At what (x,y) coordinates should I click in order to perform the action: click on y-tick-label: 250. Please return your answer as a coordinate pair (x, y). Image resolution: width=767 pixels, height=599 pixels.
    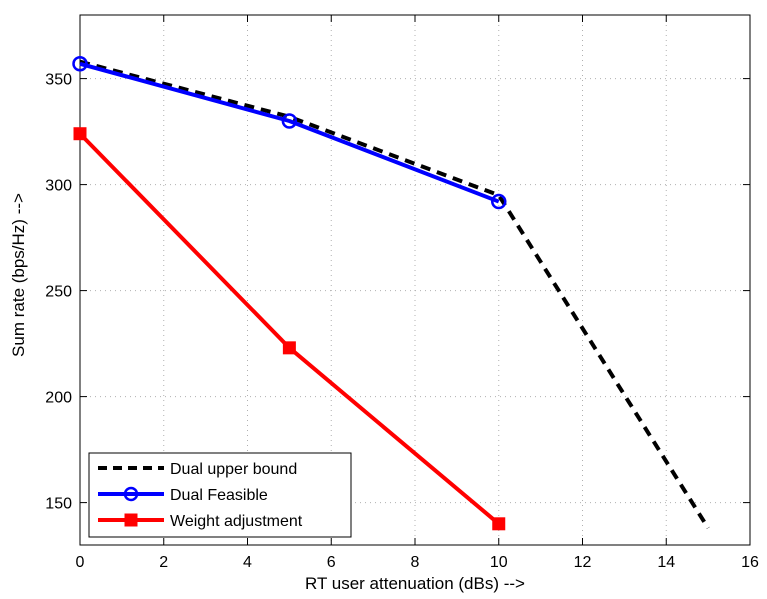
    Looking at the image, I should click on (58, 292).